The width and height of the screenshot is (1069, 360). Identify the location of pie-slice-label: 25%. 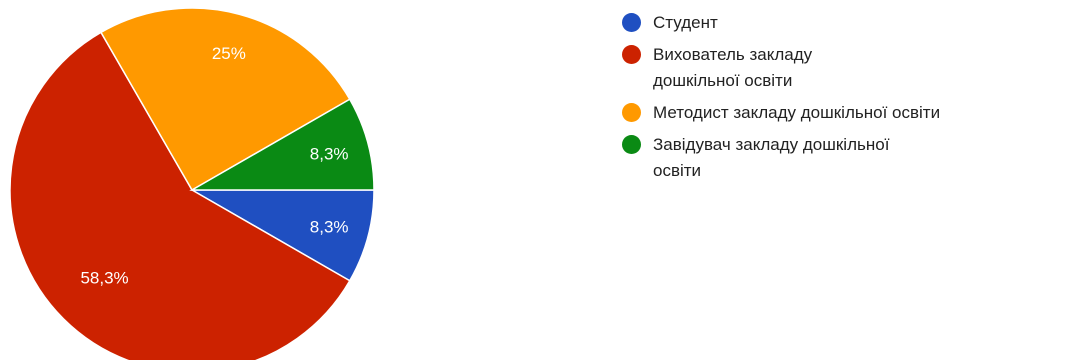
(229, 53).